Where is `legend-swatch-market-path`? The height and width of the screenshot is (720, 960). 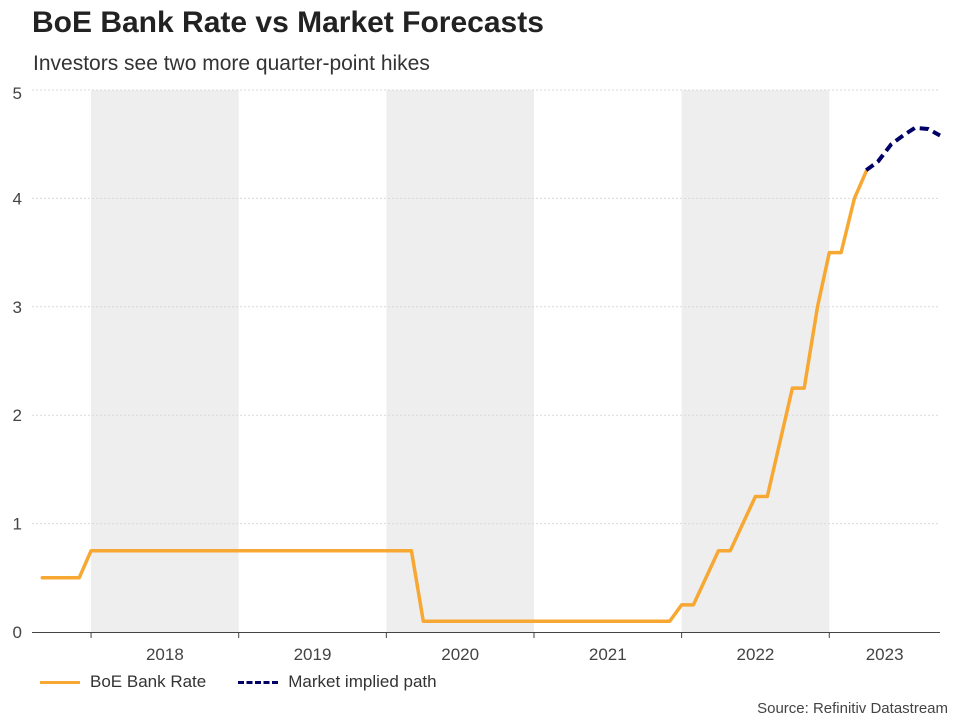 legend-swatch-market-path is located at coordinates (258, 682).